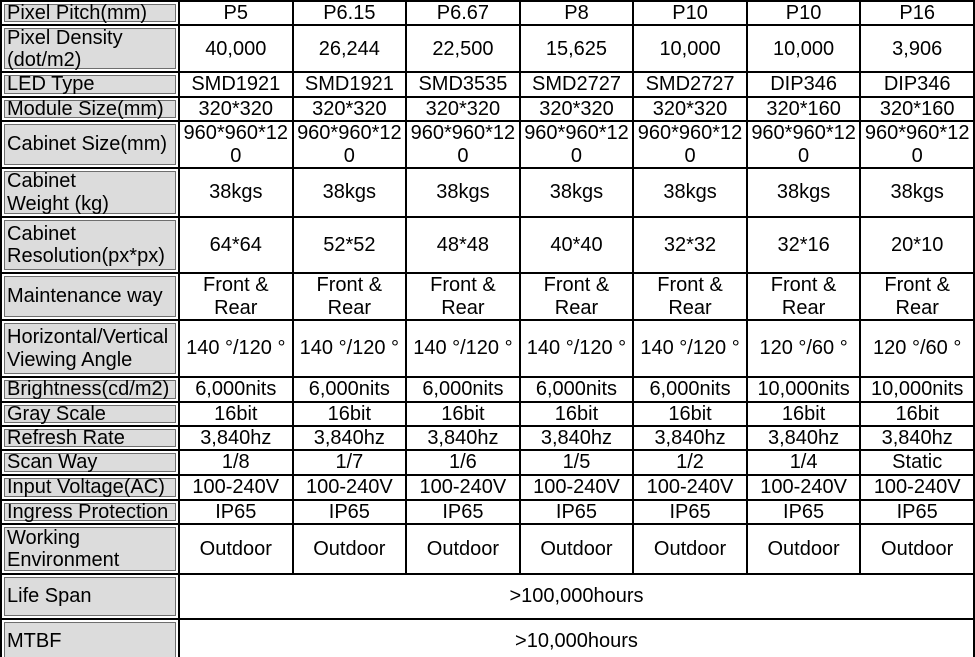 This screenshot has width=975, height=657. Describe the element at coordinates (90, 438) in the screenshot. I see `row-label: Refresh Rate` at that location.